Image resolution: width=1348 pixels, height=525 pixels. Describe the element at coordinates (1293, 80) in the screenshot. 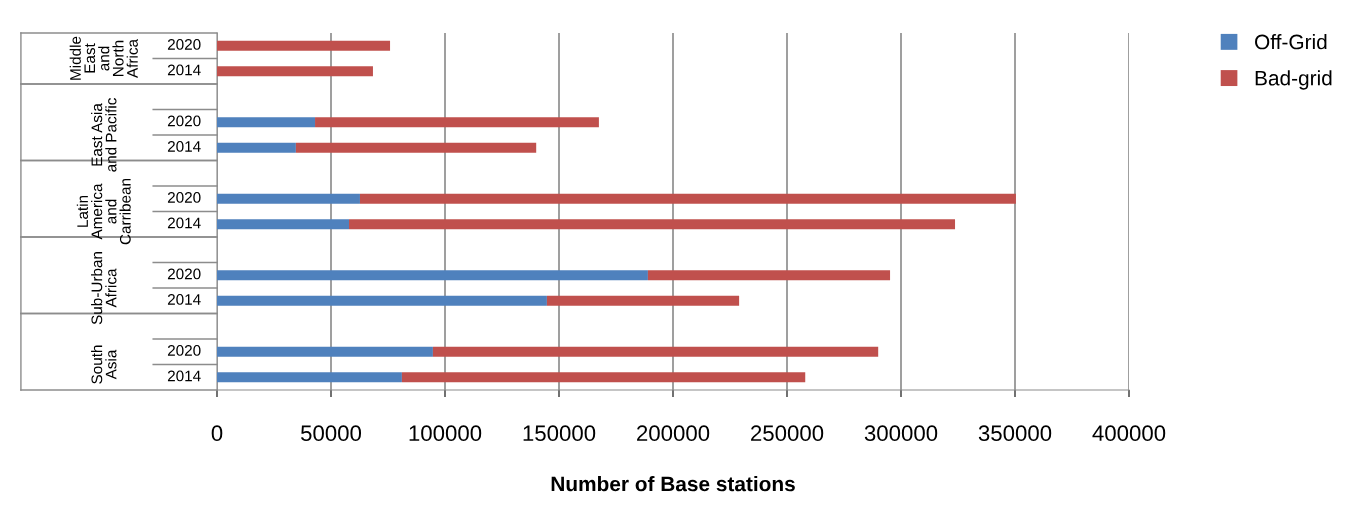

I see `legend-label: Bad-grid` at that location.